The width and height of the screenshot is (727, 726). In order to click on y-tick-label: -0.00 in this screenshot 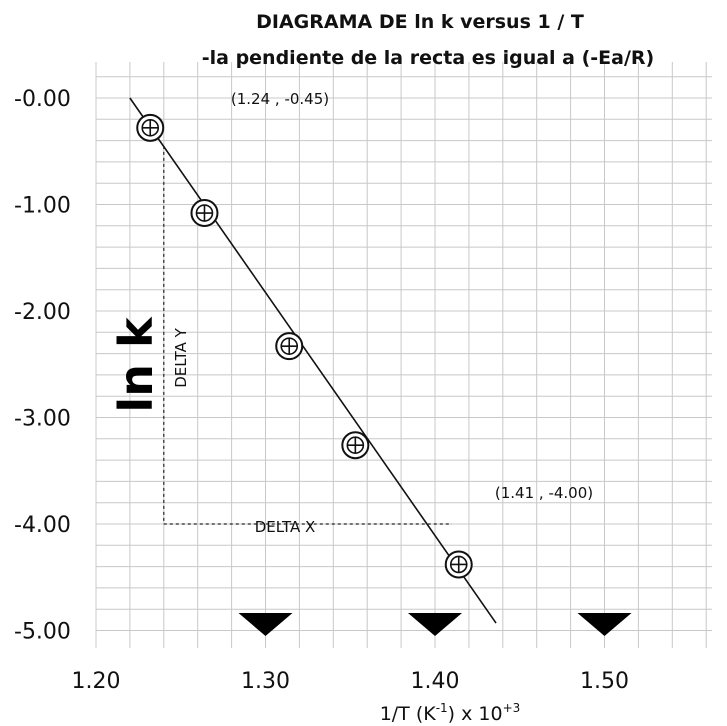, I will do `click(42, 99)`.